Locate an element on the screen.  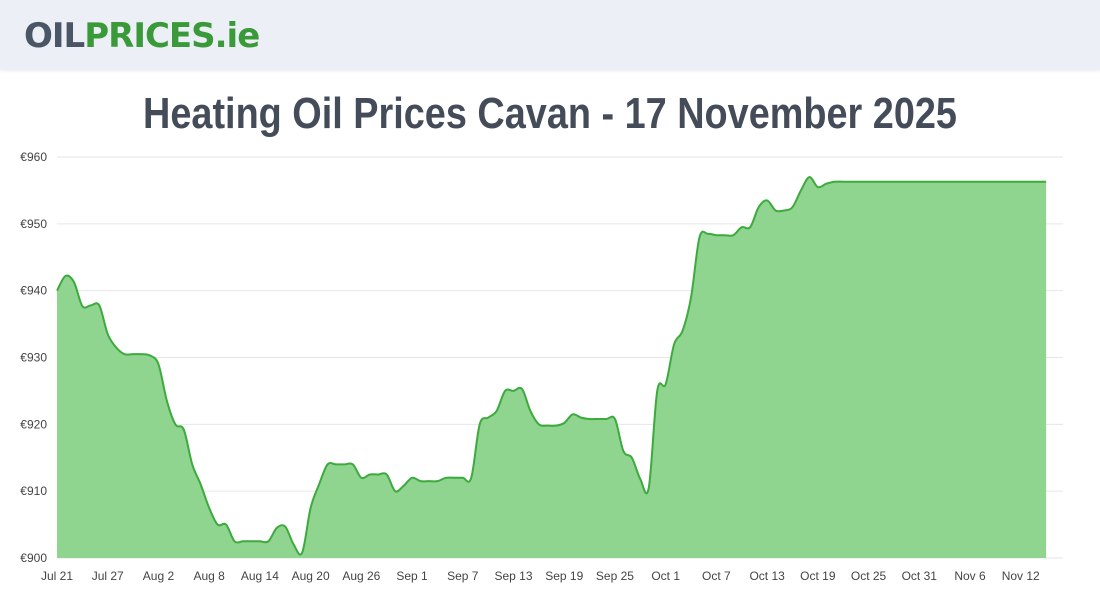
logo-text-oil: OIL is located at coordinates (54, 36).